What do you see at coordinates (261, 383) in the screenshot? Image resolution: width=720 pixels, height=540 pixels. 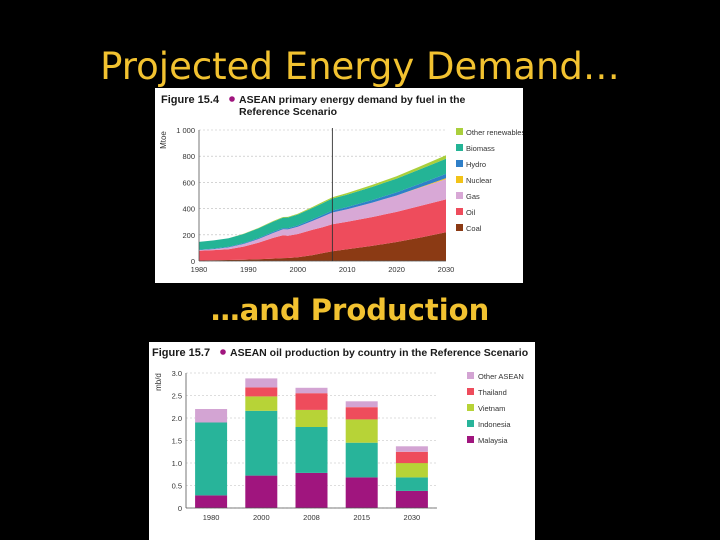 I see `bar-2000-other-asean` at bounding box center [261, 383].